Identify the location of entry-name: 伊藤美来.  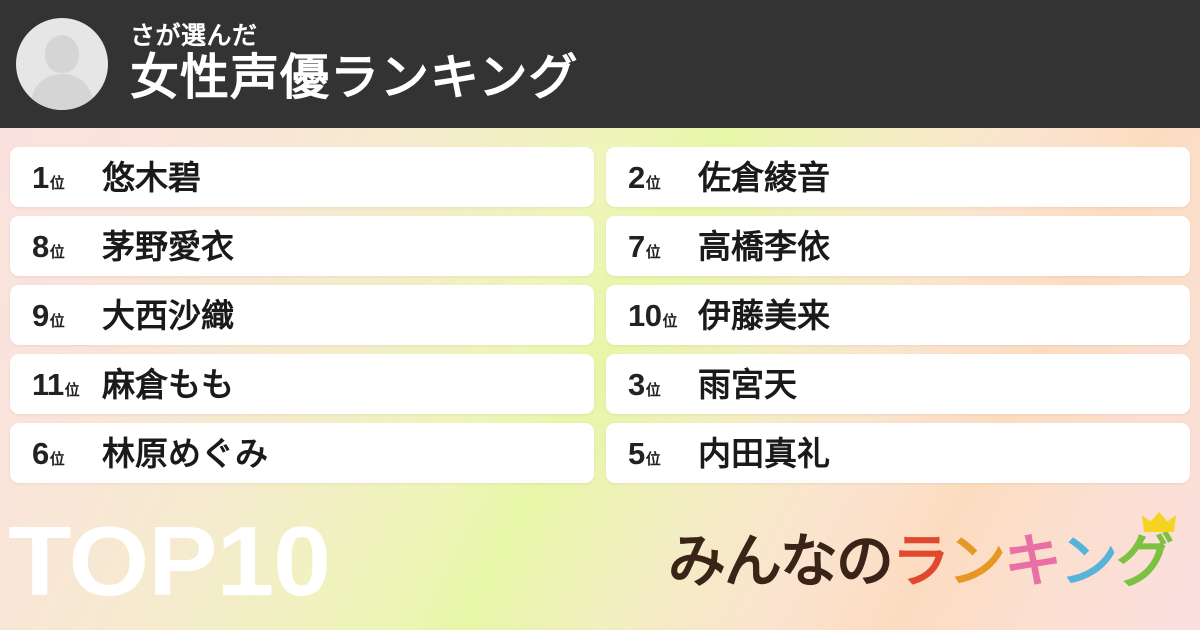
(764, 315).